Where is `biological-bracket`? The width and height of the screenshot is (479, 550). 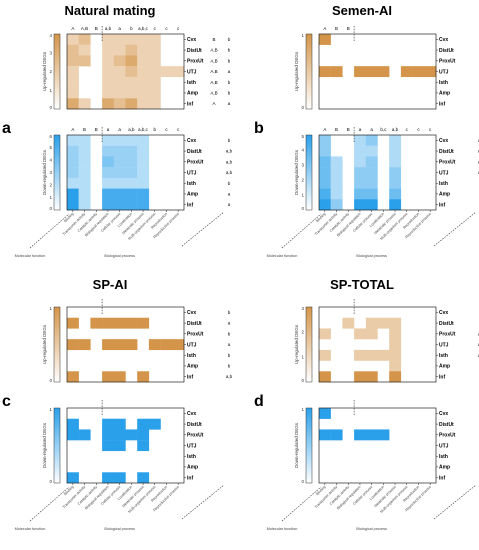 biological-bracket is located at coordinates (203, 502).